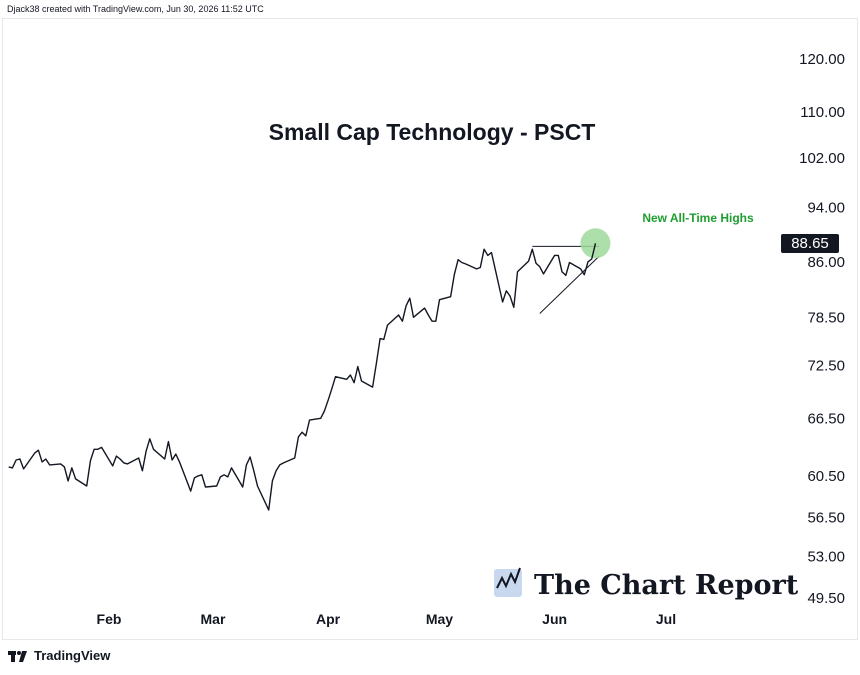  I want to click on y-tick-label: 49.50, so click(826, 598).